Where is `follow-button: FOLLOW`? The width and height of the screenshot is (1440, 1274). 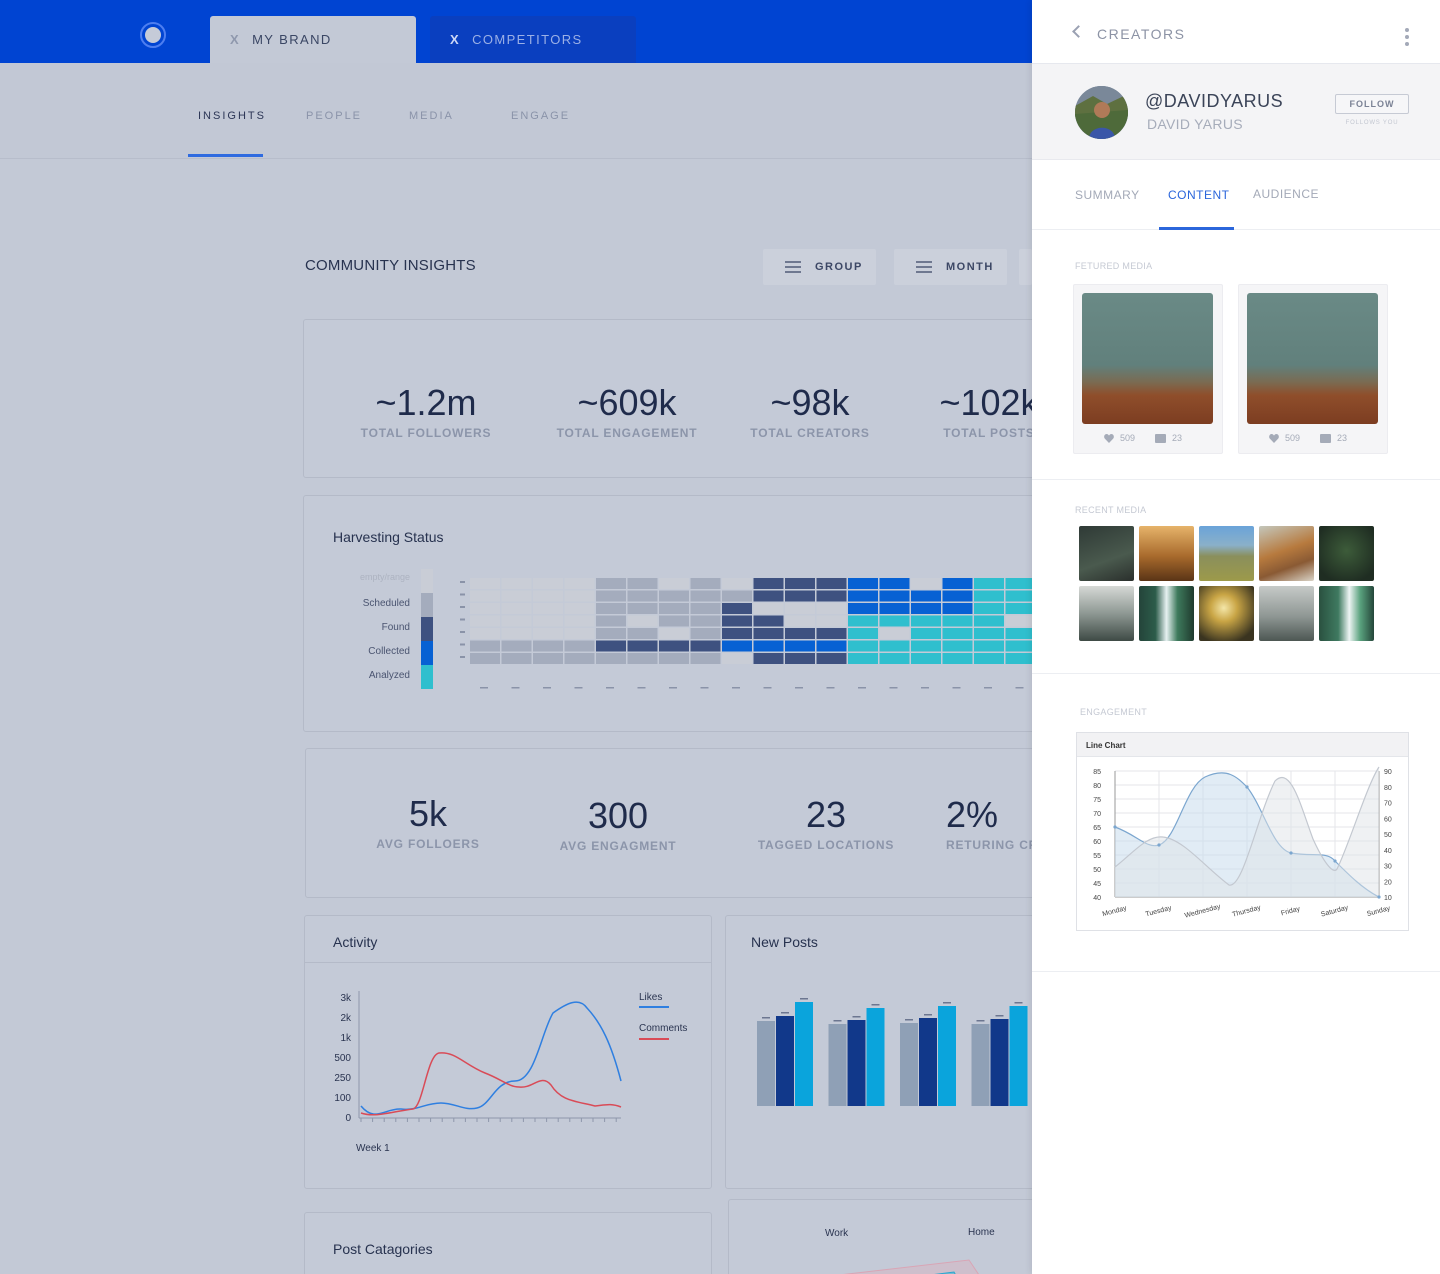
follow-button: FOLLOW is located at coordinates (1372, 104).